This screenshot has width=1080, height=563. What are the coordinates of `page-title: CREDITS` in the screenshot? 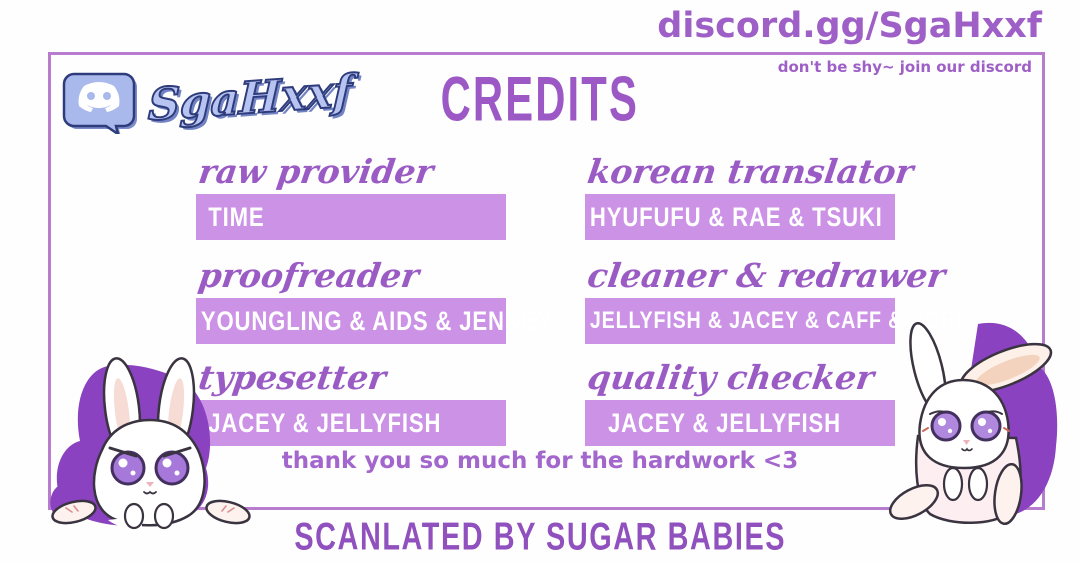 It's located at (540, 99).